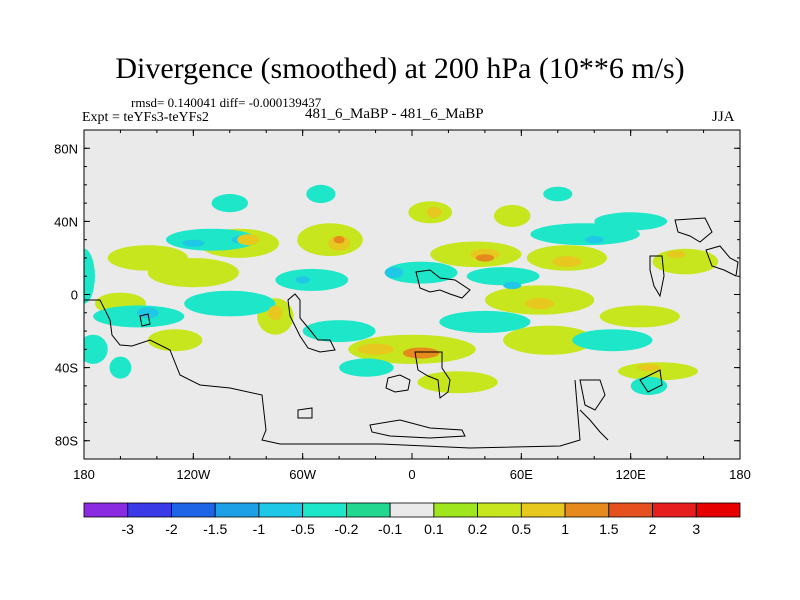 The height and width of the screenshot is (600, 800). I want to click on colorbar-label: 0.5, so click(522, 529).